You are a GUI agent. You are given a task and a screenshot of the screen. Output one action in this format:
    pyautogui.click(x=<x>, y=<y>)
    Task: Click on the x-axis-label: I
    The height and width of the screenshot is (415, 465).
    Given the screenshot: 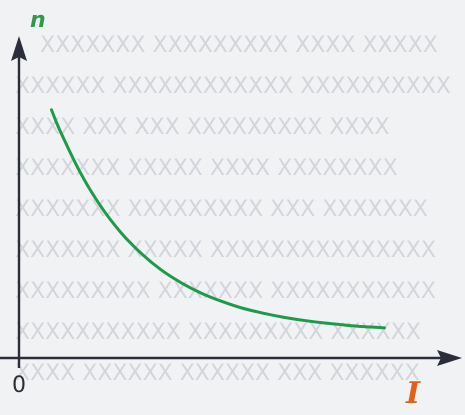 What is the action you would take?
    pyautogui.click(x=413, y=393)
    